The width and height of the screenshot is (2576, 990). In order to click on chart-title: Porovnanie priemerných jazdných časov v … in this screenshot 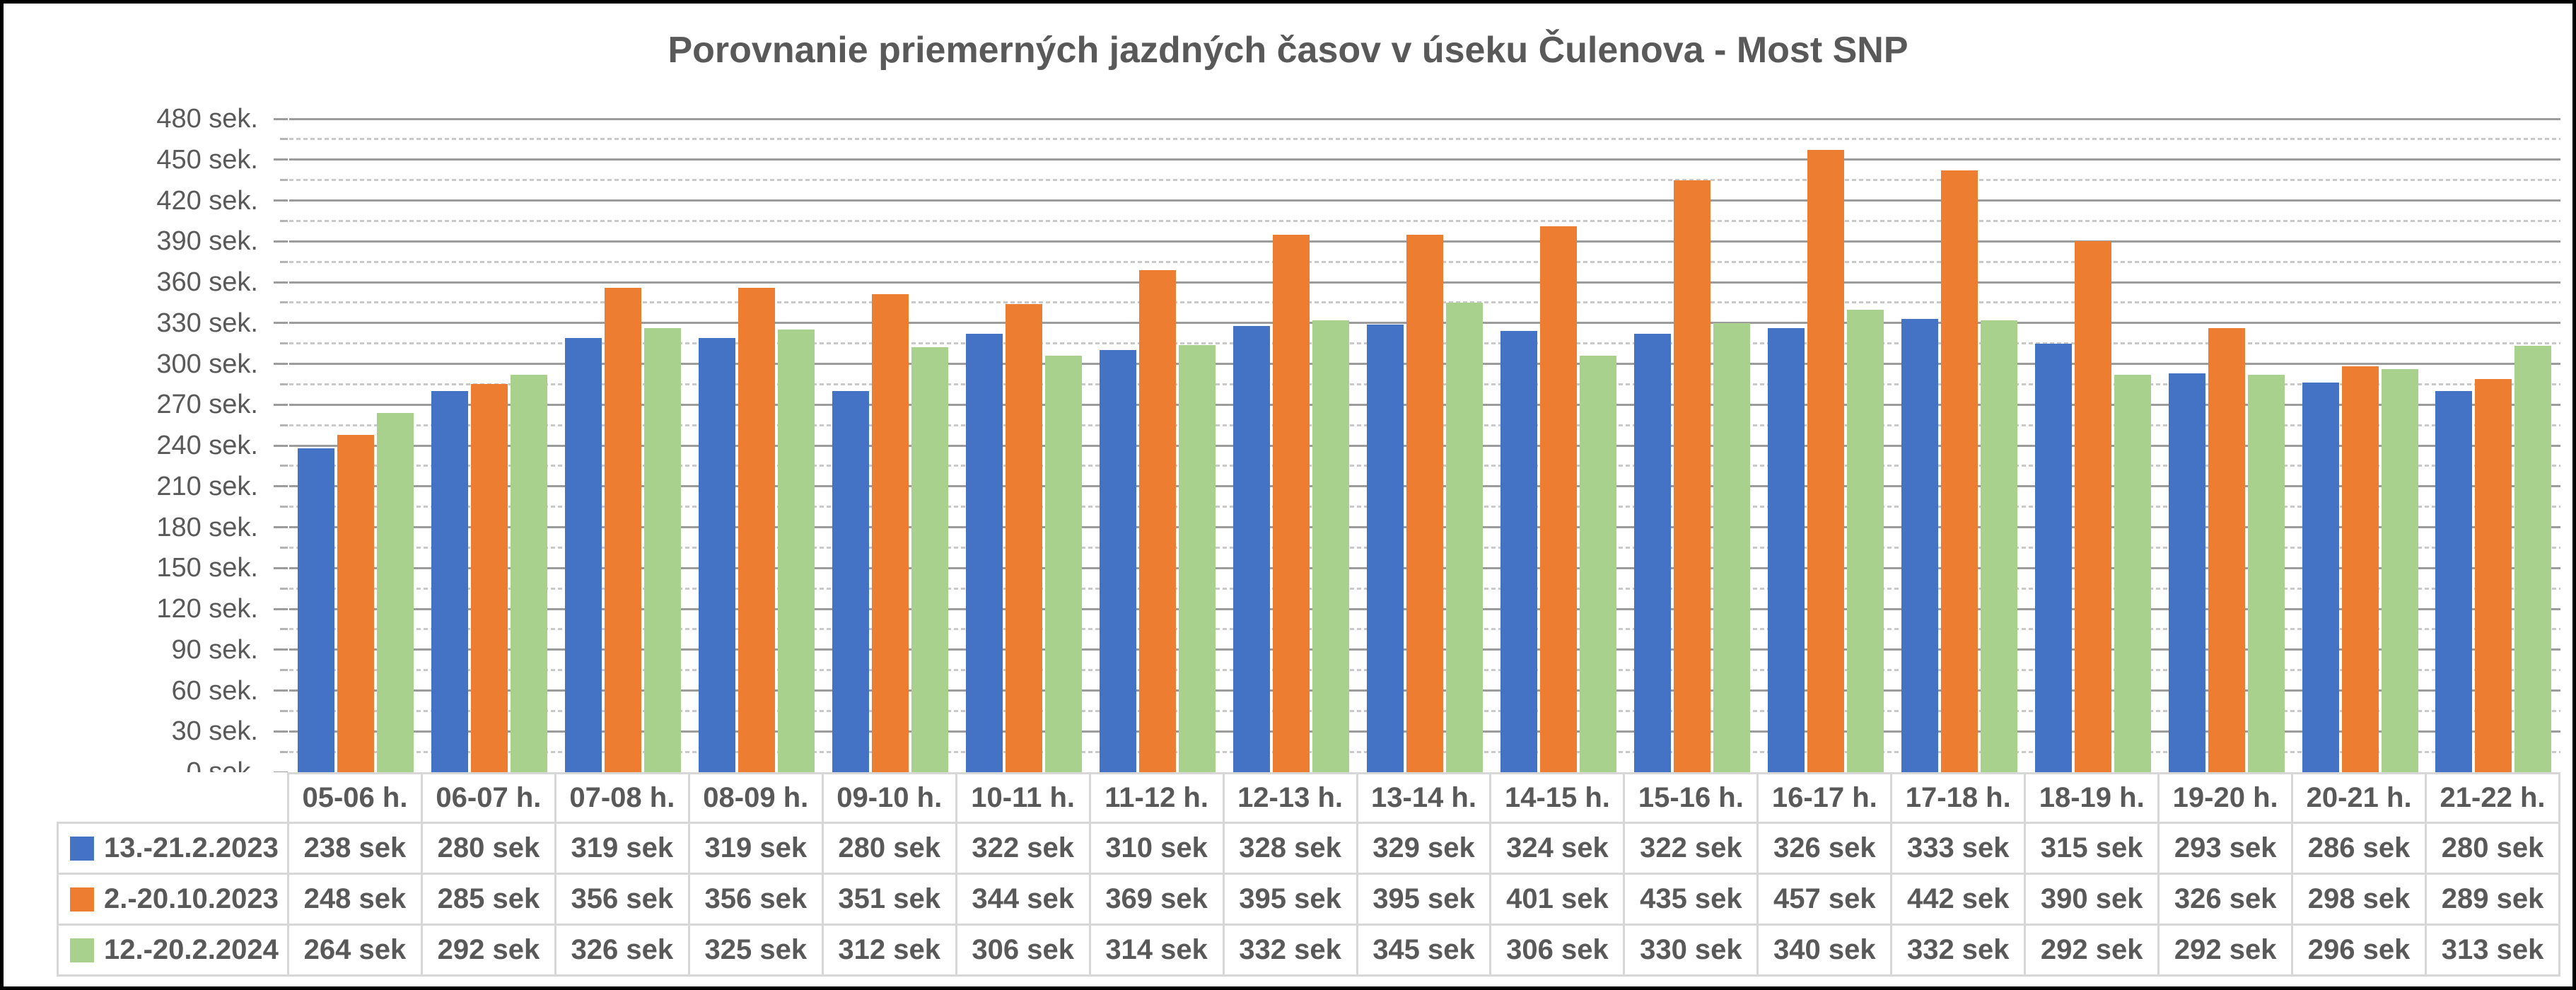, I will do `click(1288, 50)`.